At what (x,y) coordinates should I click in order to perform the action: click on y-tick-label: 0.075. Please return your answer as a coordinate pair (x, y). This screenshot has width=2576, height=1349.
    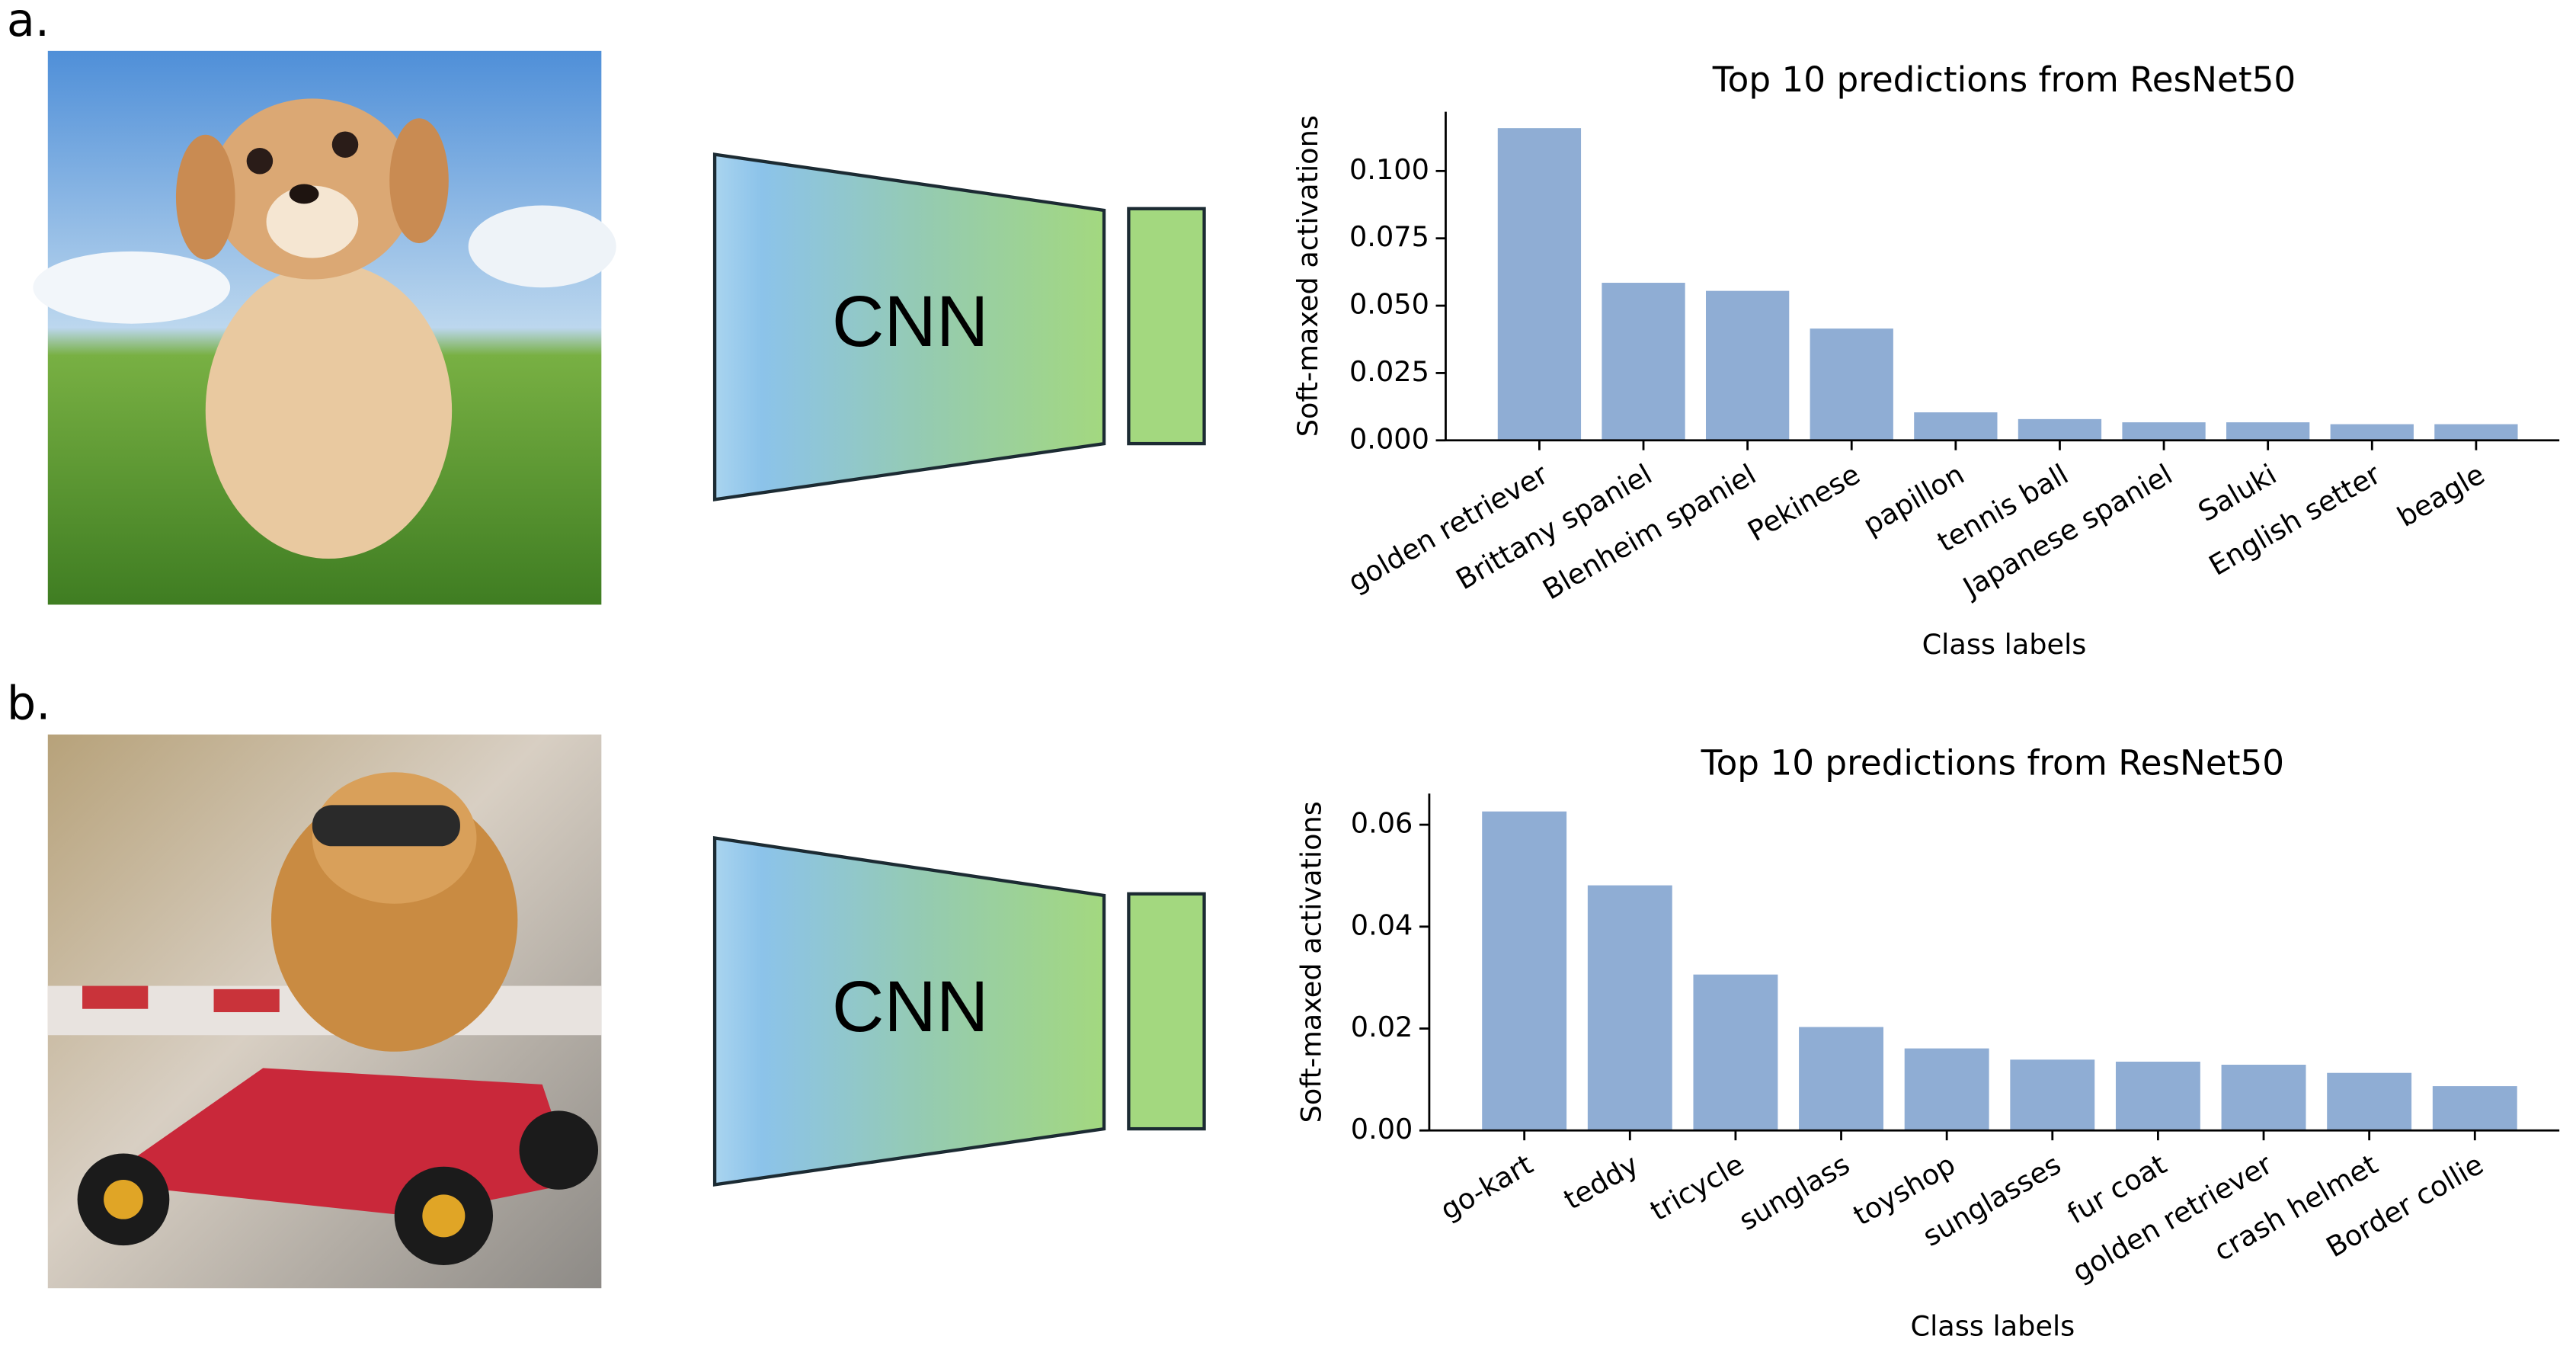
    Looking at the image, I should click on (1389, 237).